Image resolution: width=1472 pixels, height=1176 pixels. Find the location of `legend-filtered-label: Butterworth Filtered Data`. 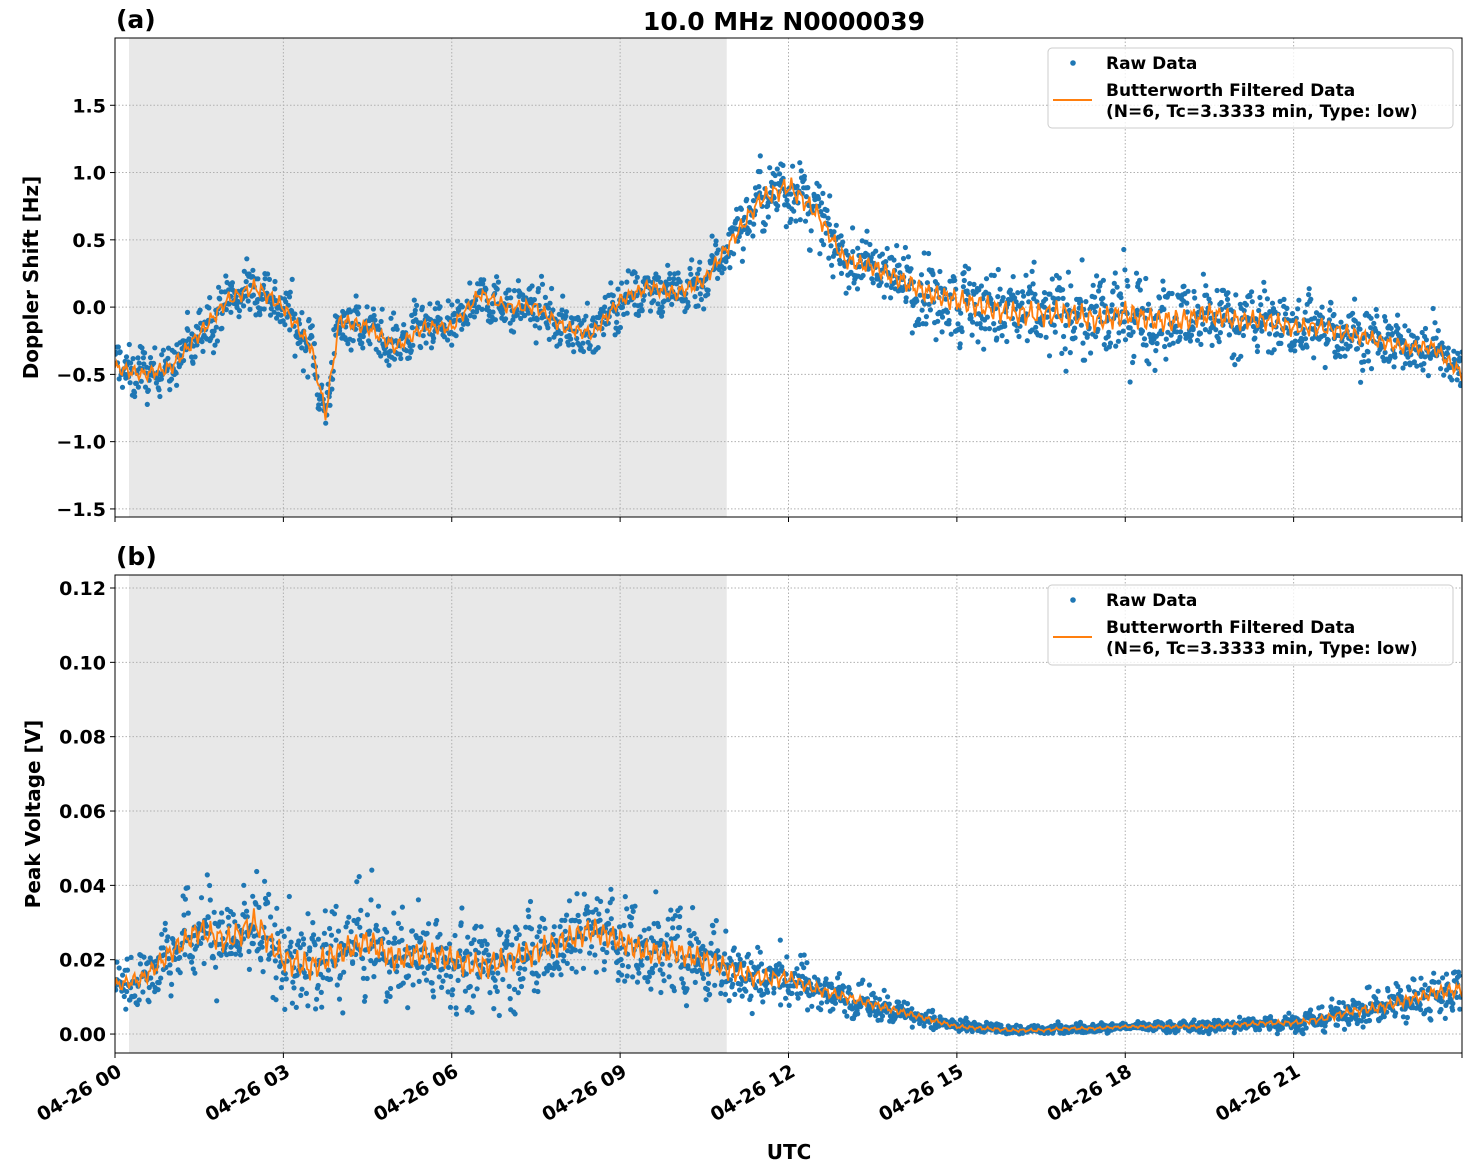

legend-filtered-label: Butterworth Filtered Data is located at coordinates (1230, 628).